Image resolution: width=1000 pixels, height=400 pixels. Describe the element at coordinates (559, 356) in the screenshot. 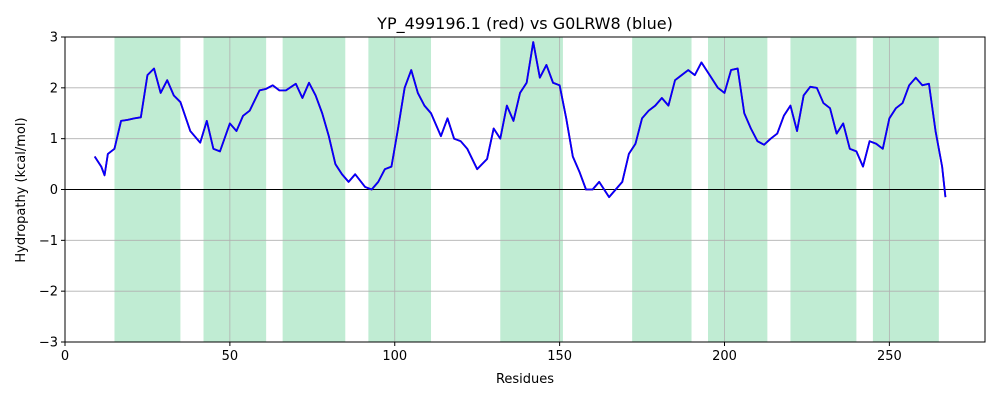

I see `x-tick-label-3: 150` at that location.